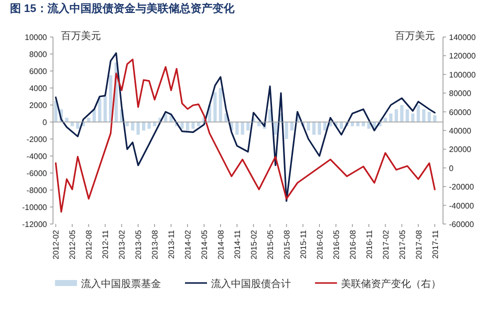  What do you see at coordinates (155, 244) in the screenshot?
I see `x-tick-label: 2013-08` at bounding box center [155, 244].